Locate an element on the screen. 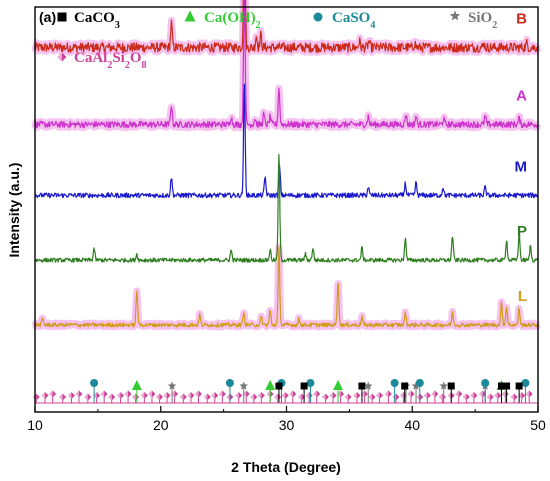  x-tick-label: 40 is located at coordinates (412, 425).